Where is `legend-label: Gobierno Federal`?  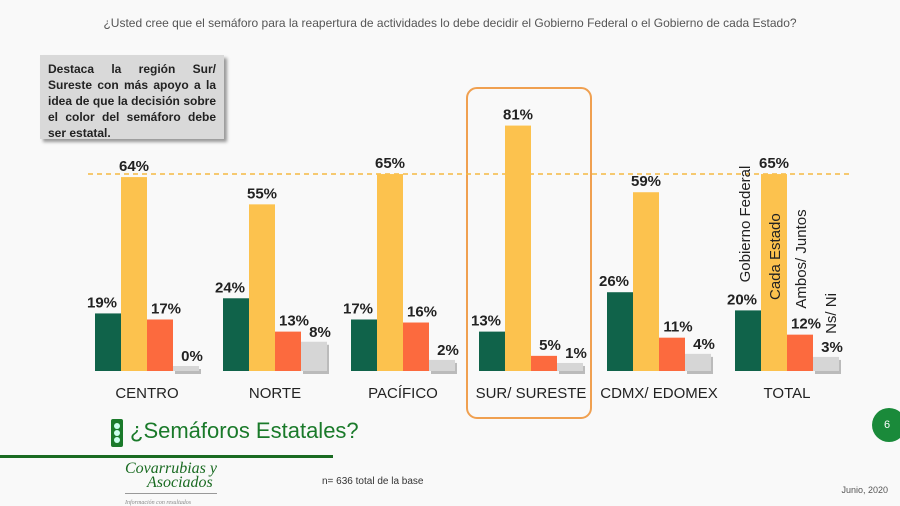 legend-label: Gobierno Federal is located at coordinates (745, 224).